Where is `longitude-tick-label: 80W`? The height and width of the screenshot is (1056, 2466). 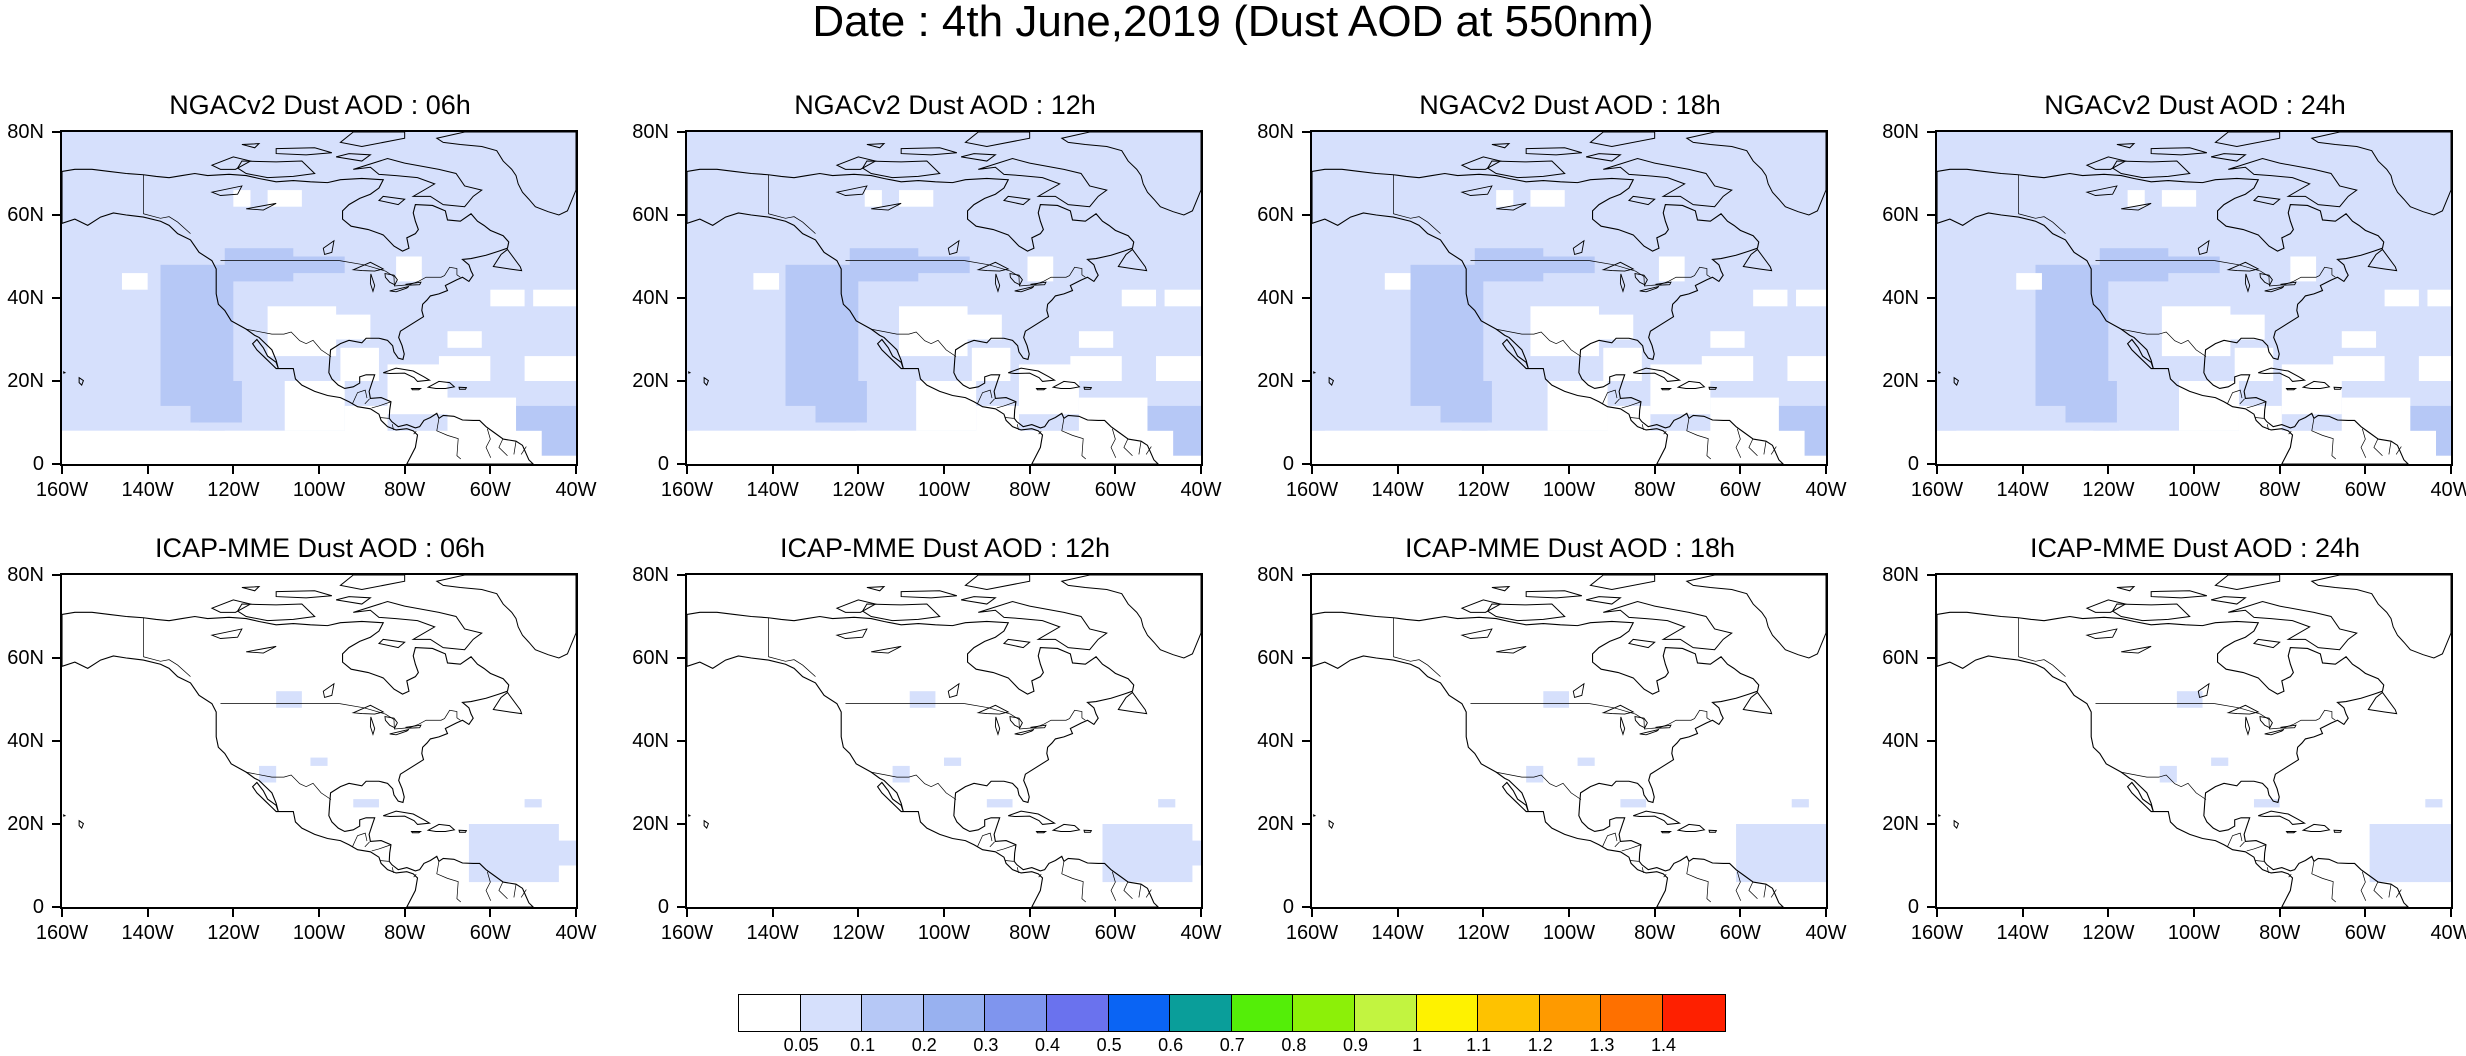 longitude-tick-label: 80W is located at coordinates (405, 933).